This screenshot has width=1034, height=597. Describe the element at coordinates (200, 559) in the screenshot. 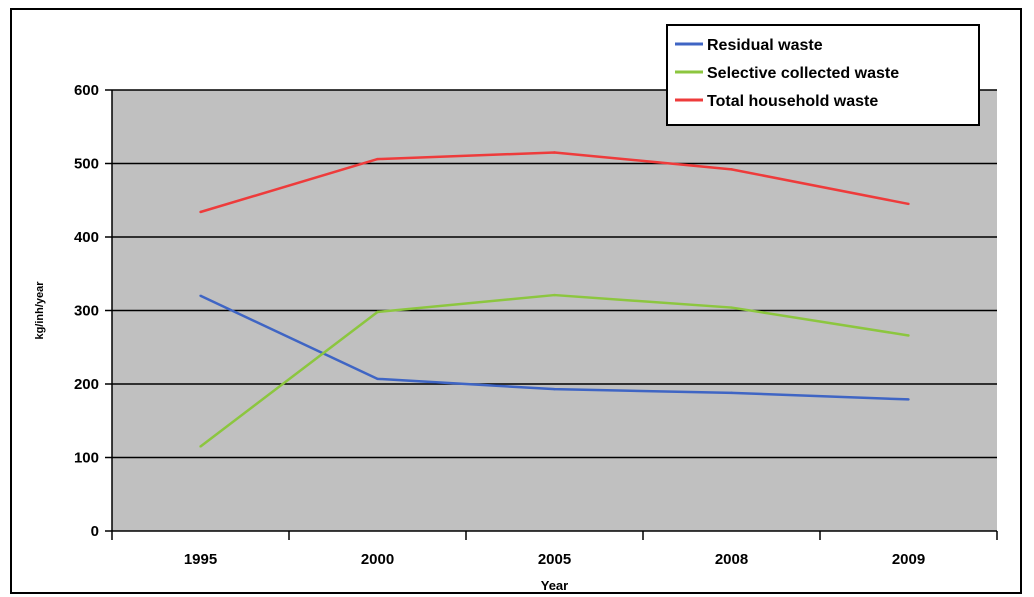

I see `x-tick-label: 1995` at that location.